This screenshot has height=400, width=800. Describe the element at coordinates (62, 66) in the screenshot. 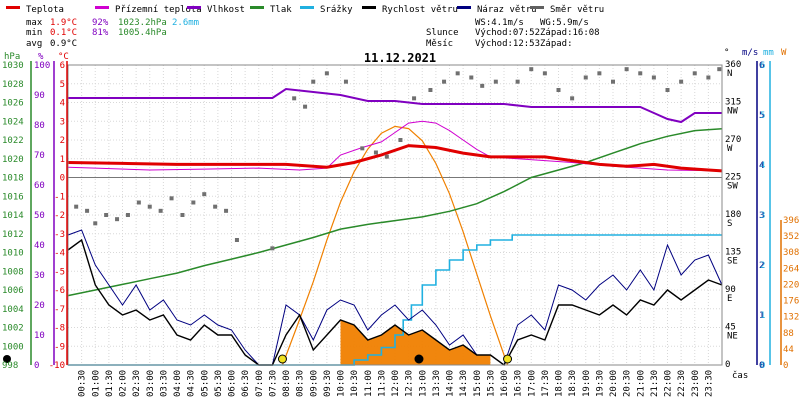

I see `axis-celsius-tick: 6` at that location.